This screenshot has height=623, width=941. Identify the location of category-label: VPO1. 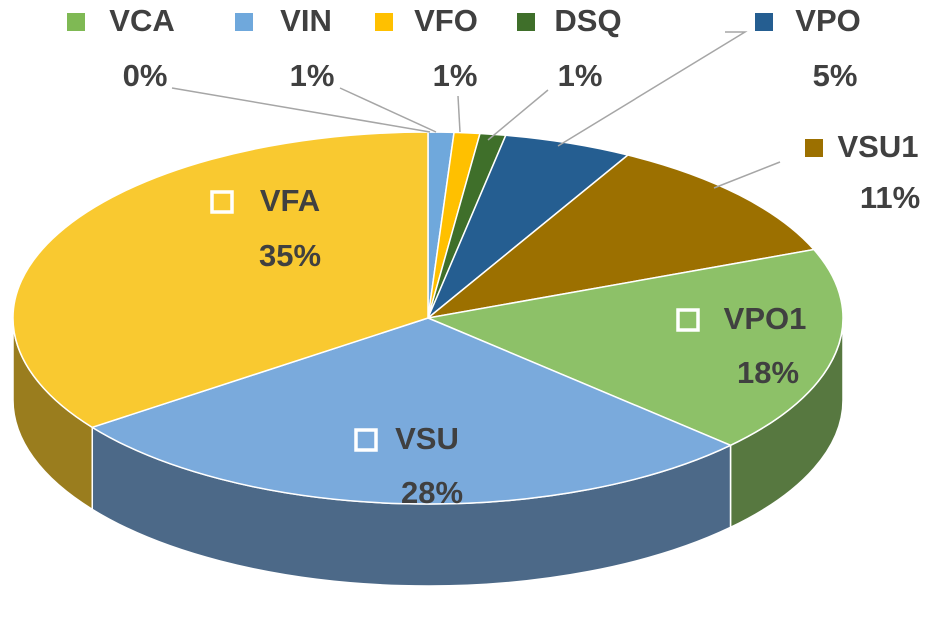
(765, 318).